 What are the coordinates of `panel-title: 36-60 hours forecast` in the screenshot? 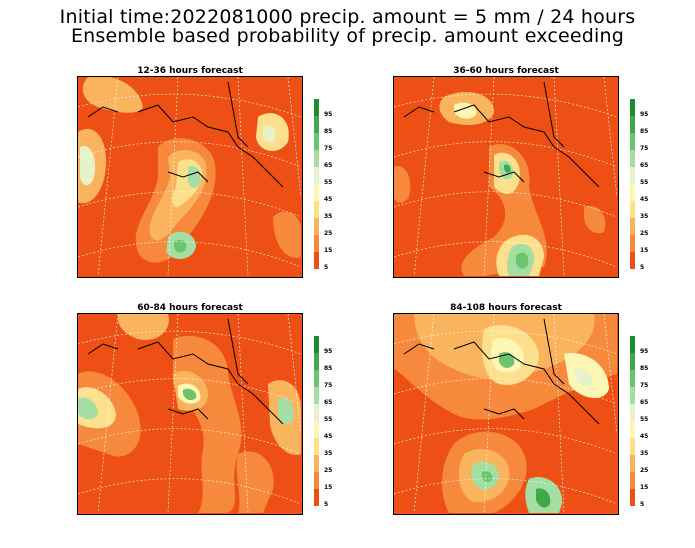 It's located at (506, 71).